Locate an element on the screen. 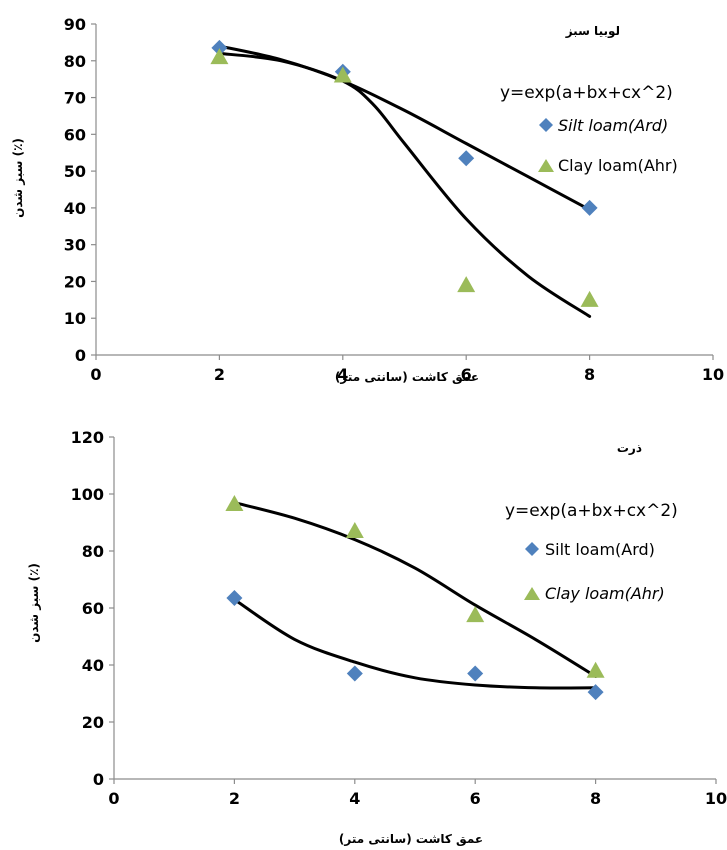 The width and height of the screenshot is (727, 850). y-tick-label: 120 is located at coordinates (87, 437).